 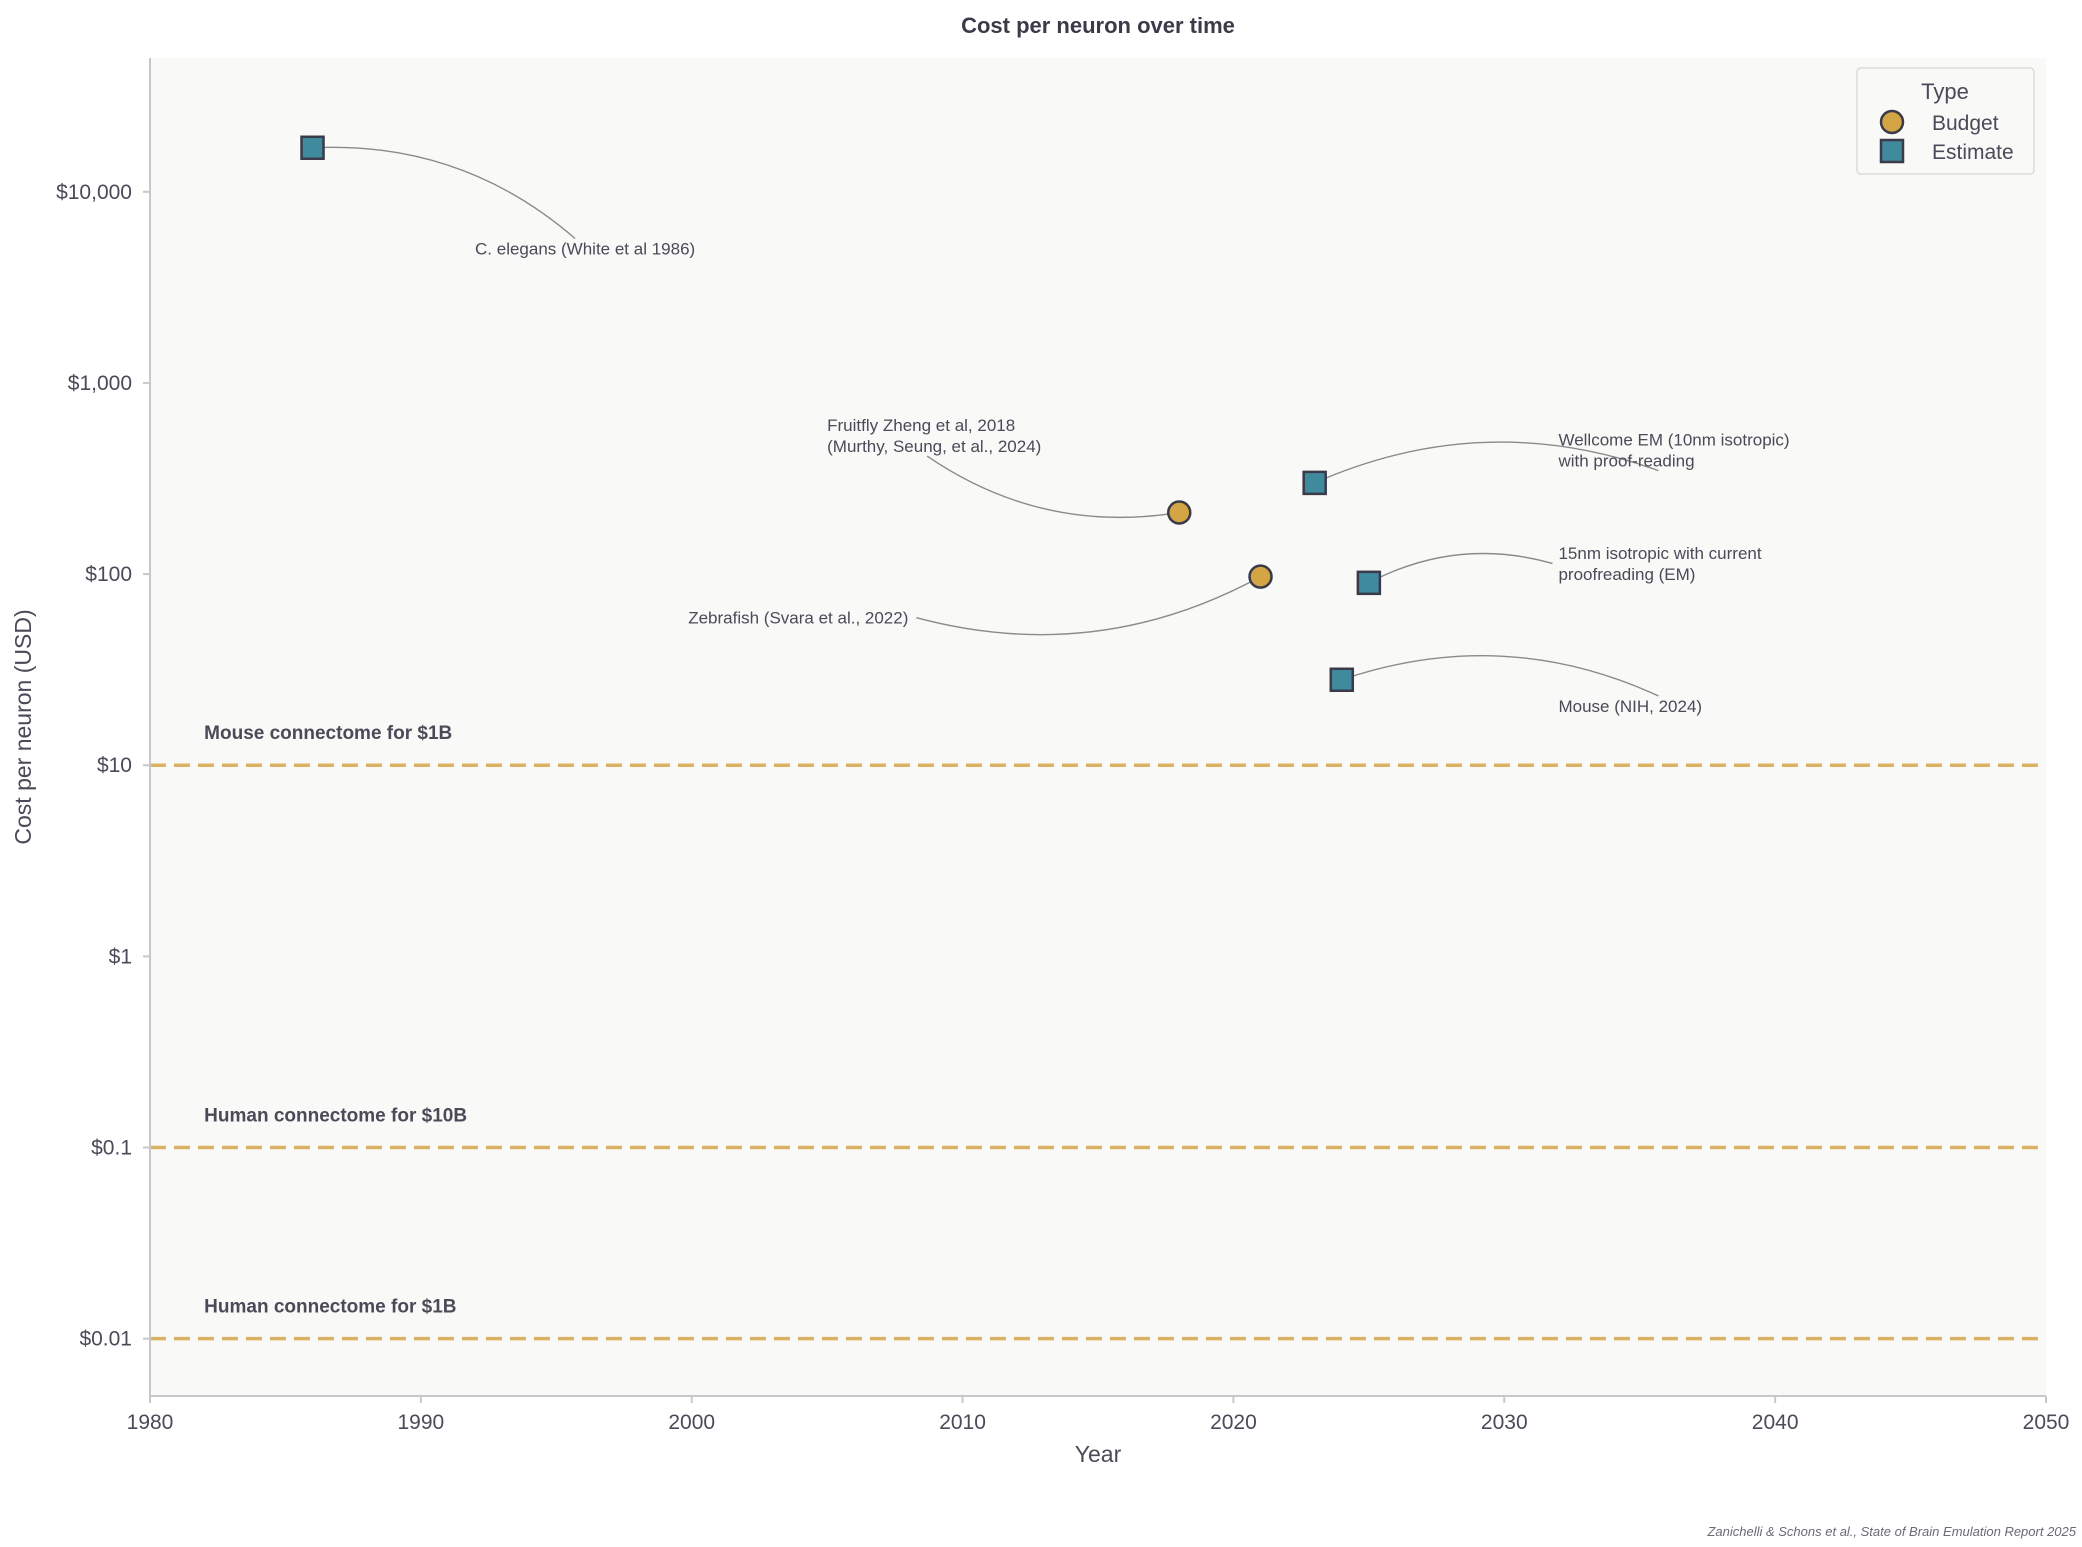 What do you see at coordinates (1973, 152) in the screenshot?
I see `legend-estimate-label: Estimate` at bounding box center [1973, 152].